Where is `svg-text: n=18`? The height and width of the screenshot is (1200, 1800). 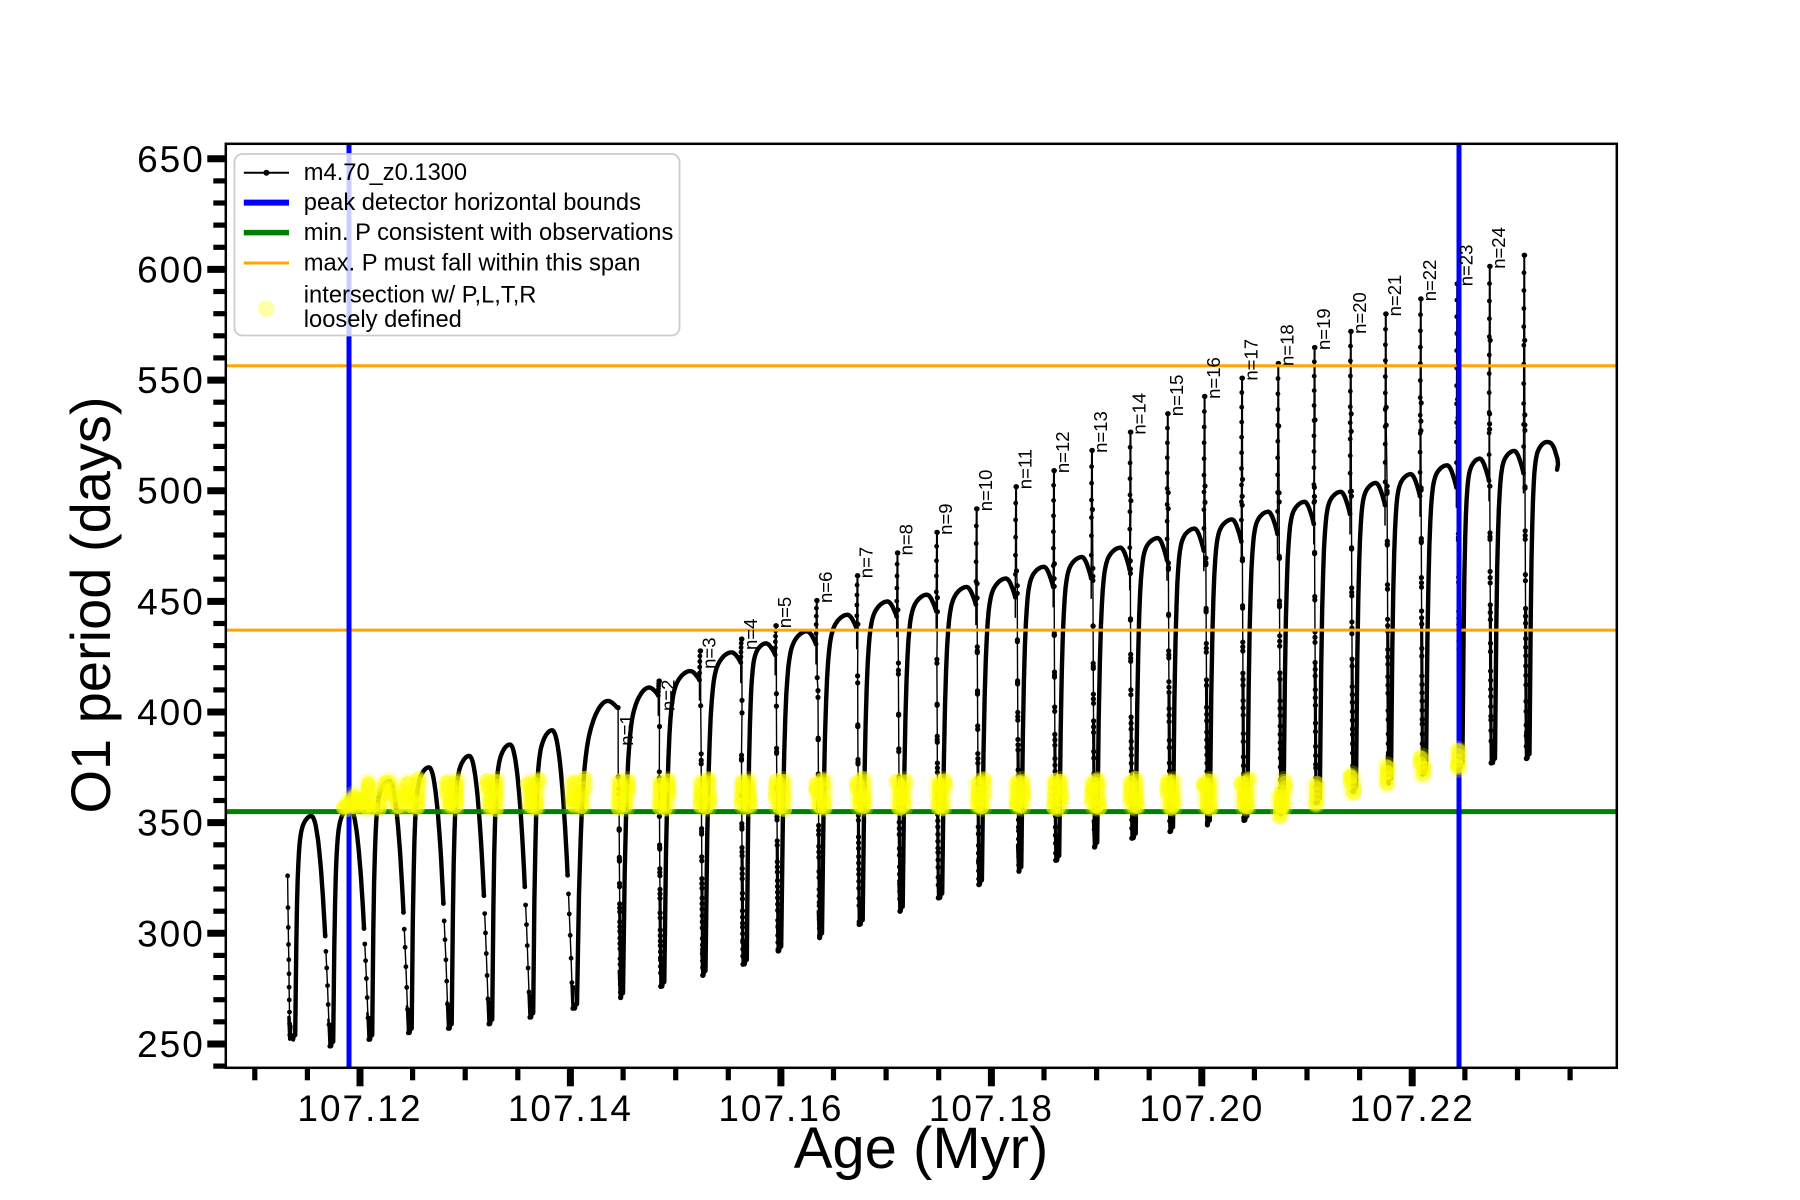 svg-text: n=18 is located at coordinates (1287, 345).